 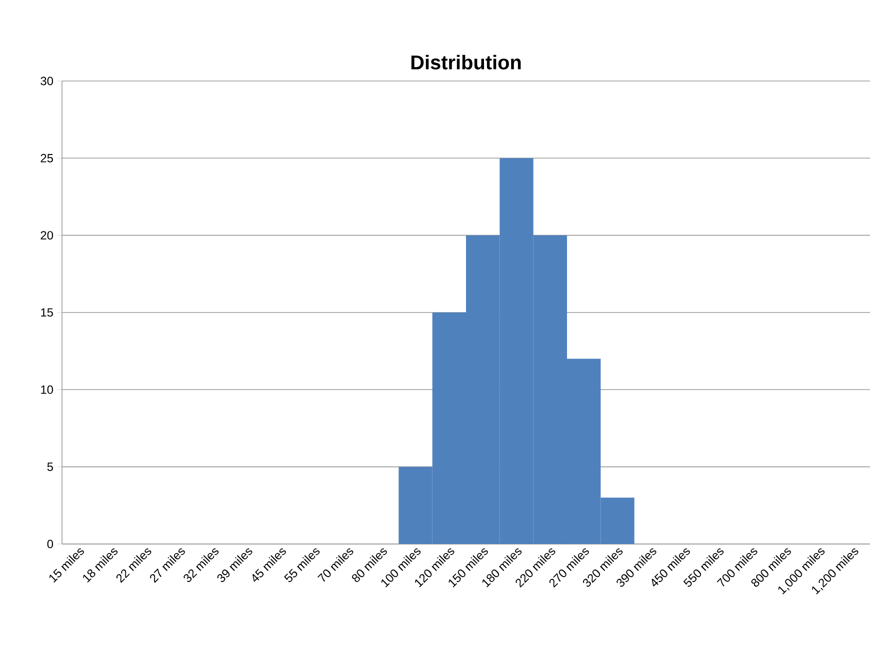 I want to click on y-tick-label: 20, so click(x=47, y=235).